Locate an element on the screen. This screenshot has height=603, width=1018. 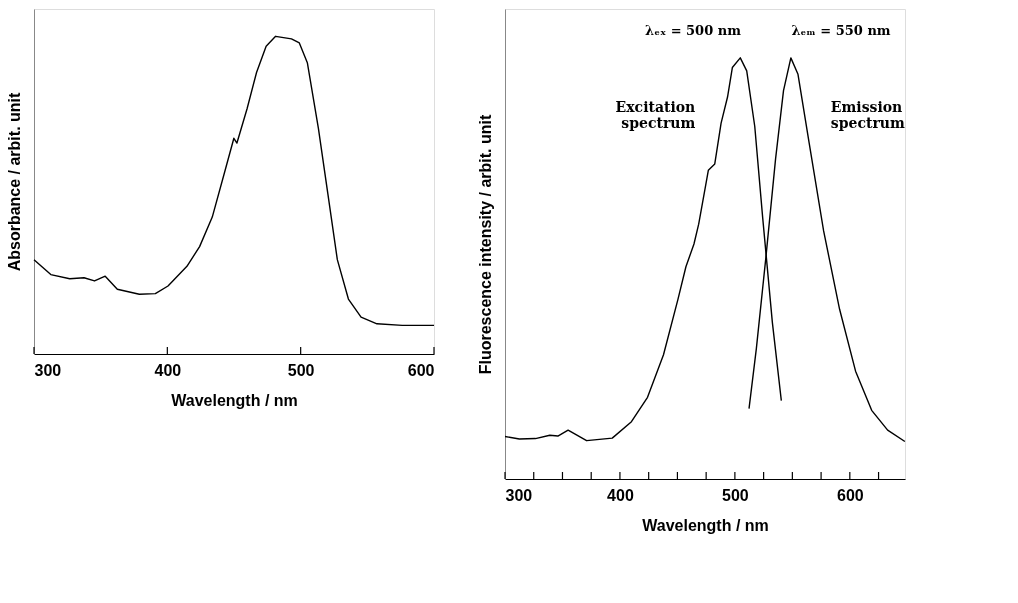
y-axis-title: Fluorescence intensity / arbit. unit is located at coordinates (485, 244).